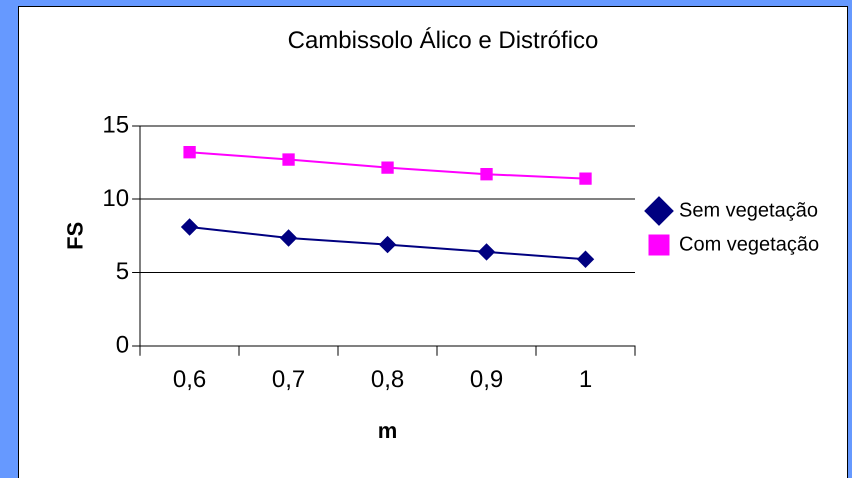  I want to click on y-tick-label: 5, so click(123, 272).